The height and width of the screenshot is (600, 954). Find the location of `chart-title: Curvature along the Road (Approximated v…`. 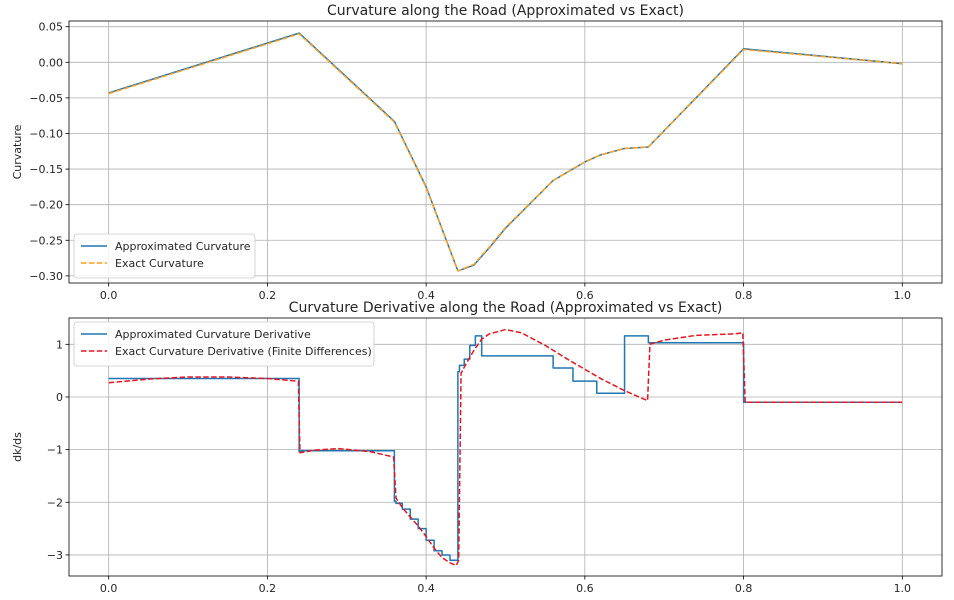

chart-title: Curvature along the Road (Approximated v… is located at coordinates (505, 11).